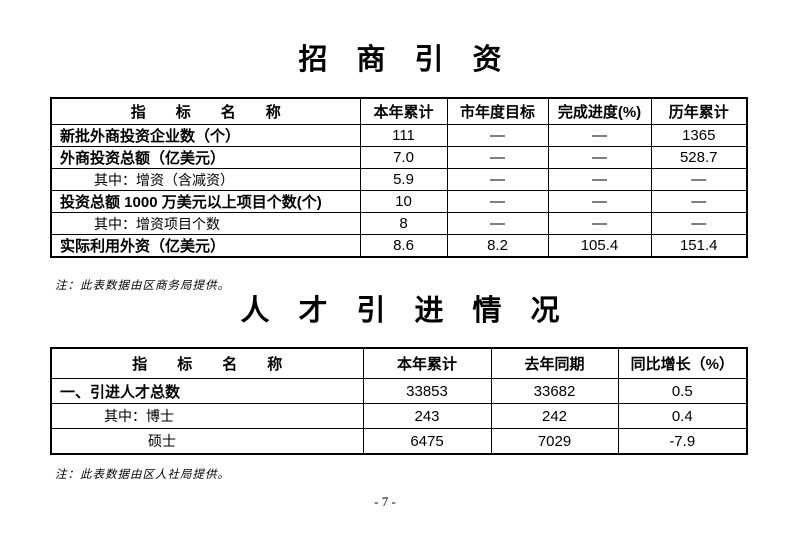  Describe the element at coordinates (207, 441) in the screenshot. I see `row-label: 硕士` at that location.